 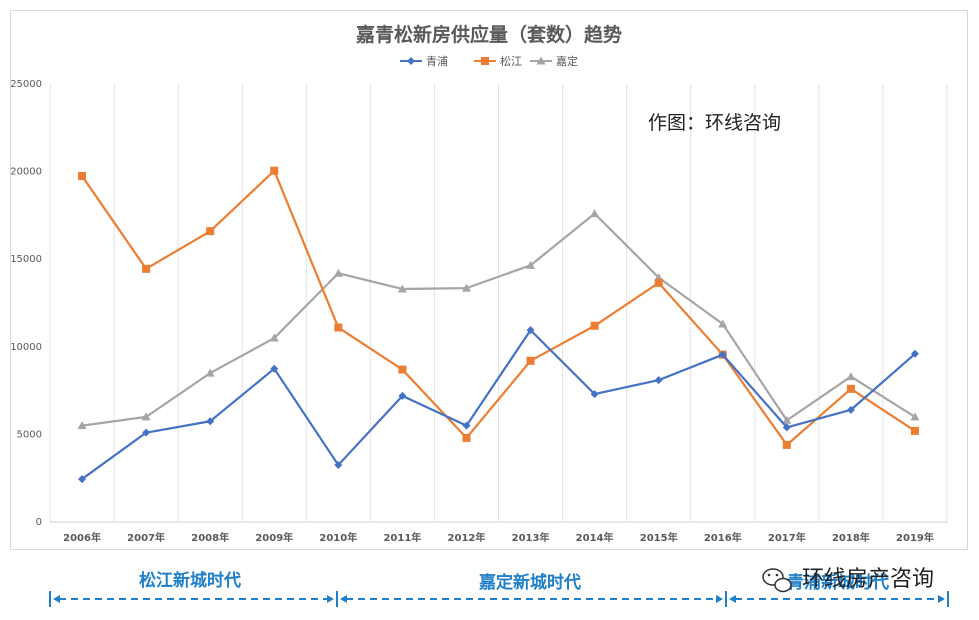 I want to click on wechat-icon, so click(x=777, y=580).